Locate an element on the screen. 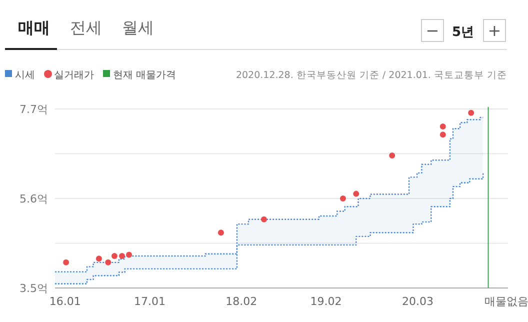 Image resolution: width=528 pixels, height=322 pixels. y-tick-label: 5.6억 is located at coordinates (34, 199).